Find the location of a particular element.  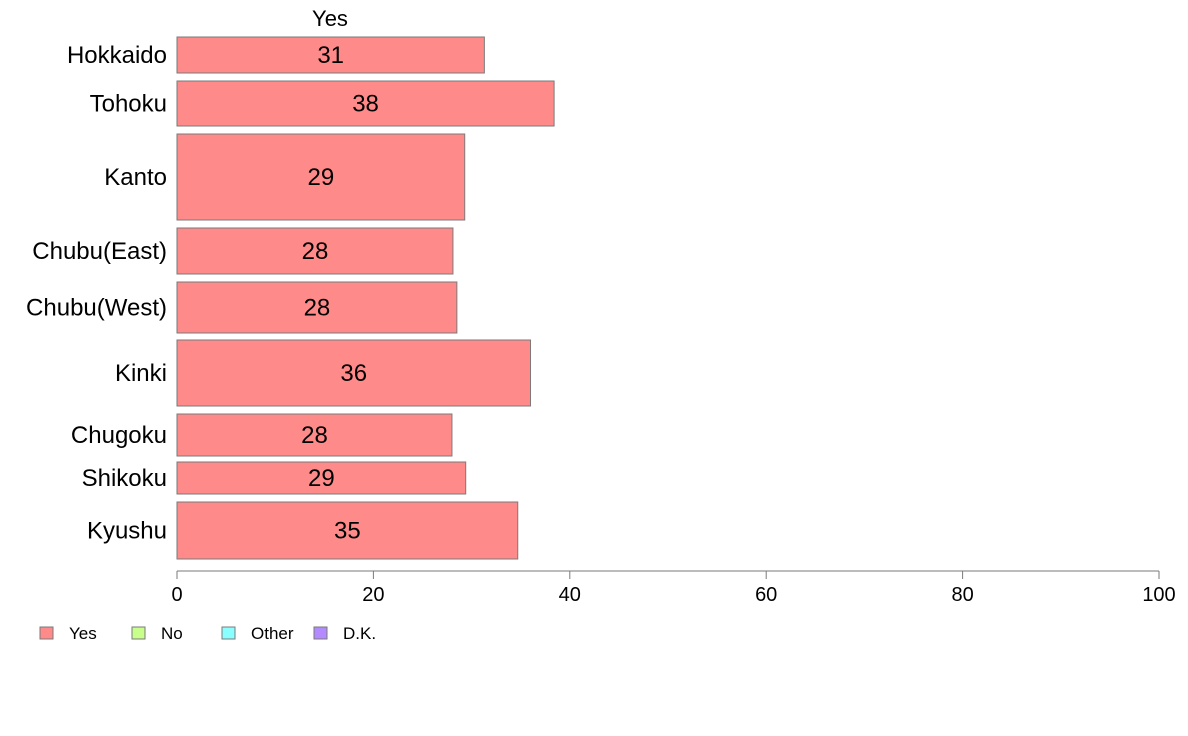

data-label: 35 is located at coordinates (347, 531).